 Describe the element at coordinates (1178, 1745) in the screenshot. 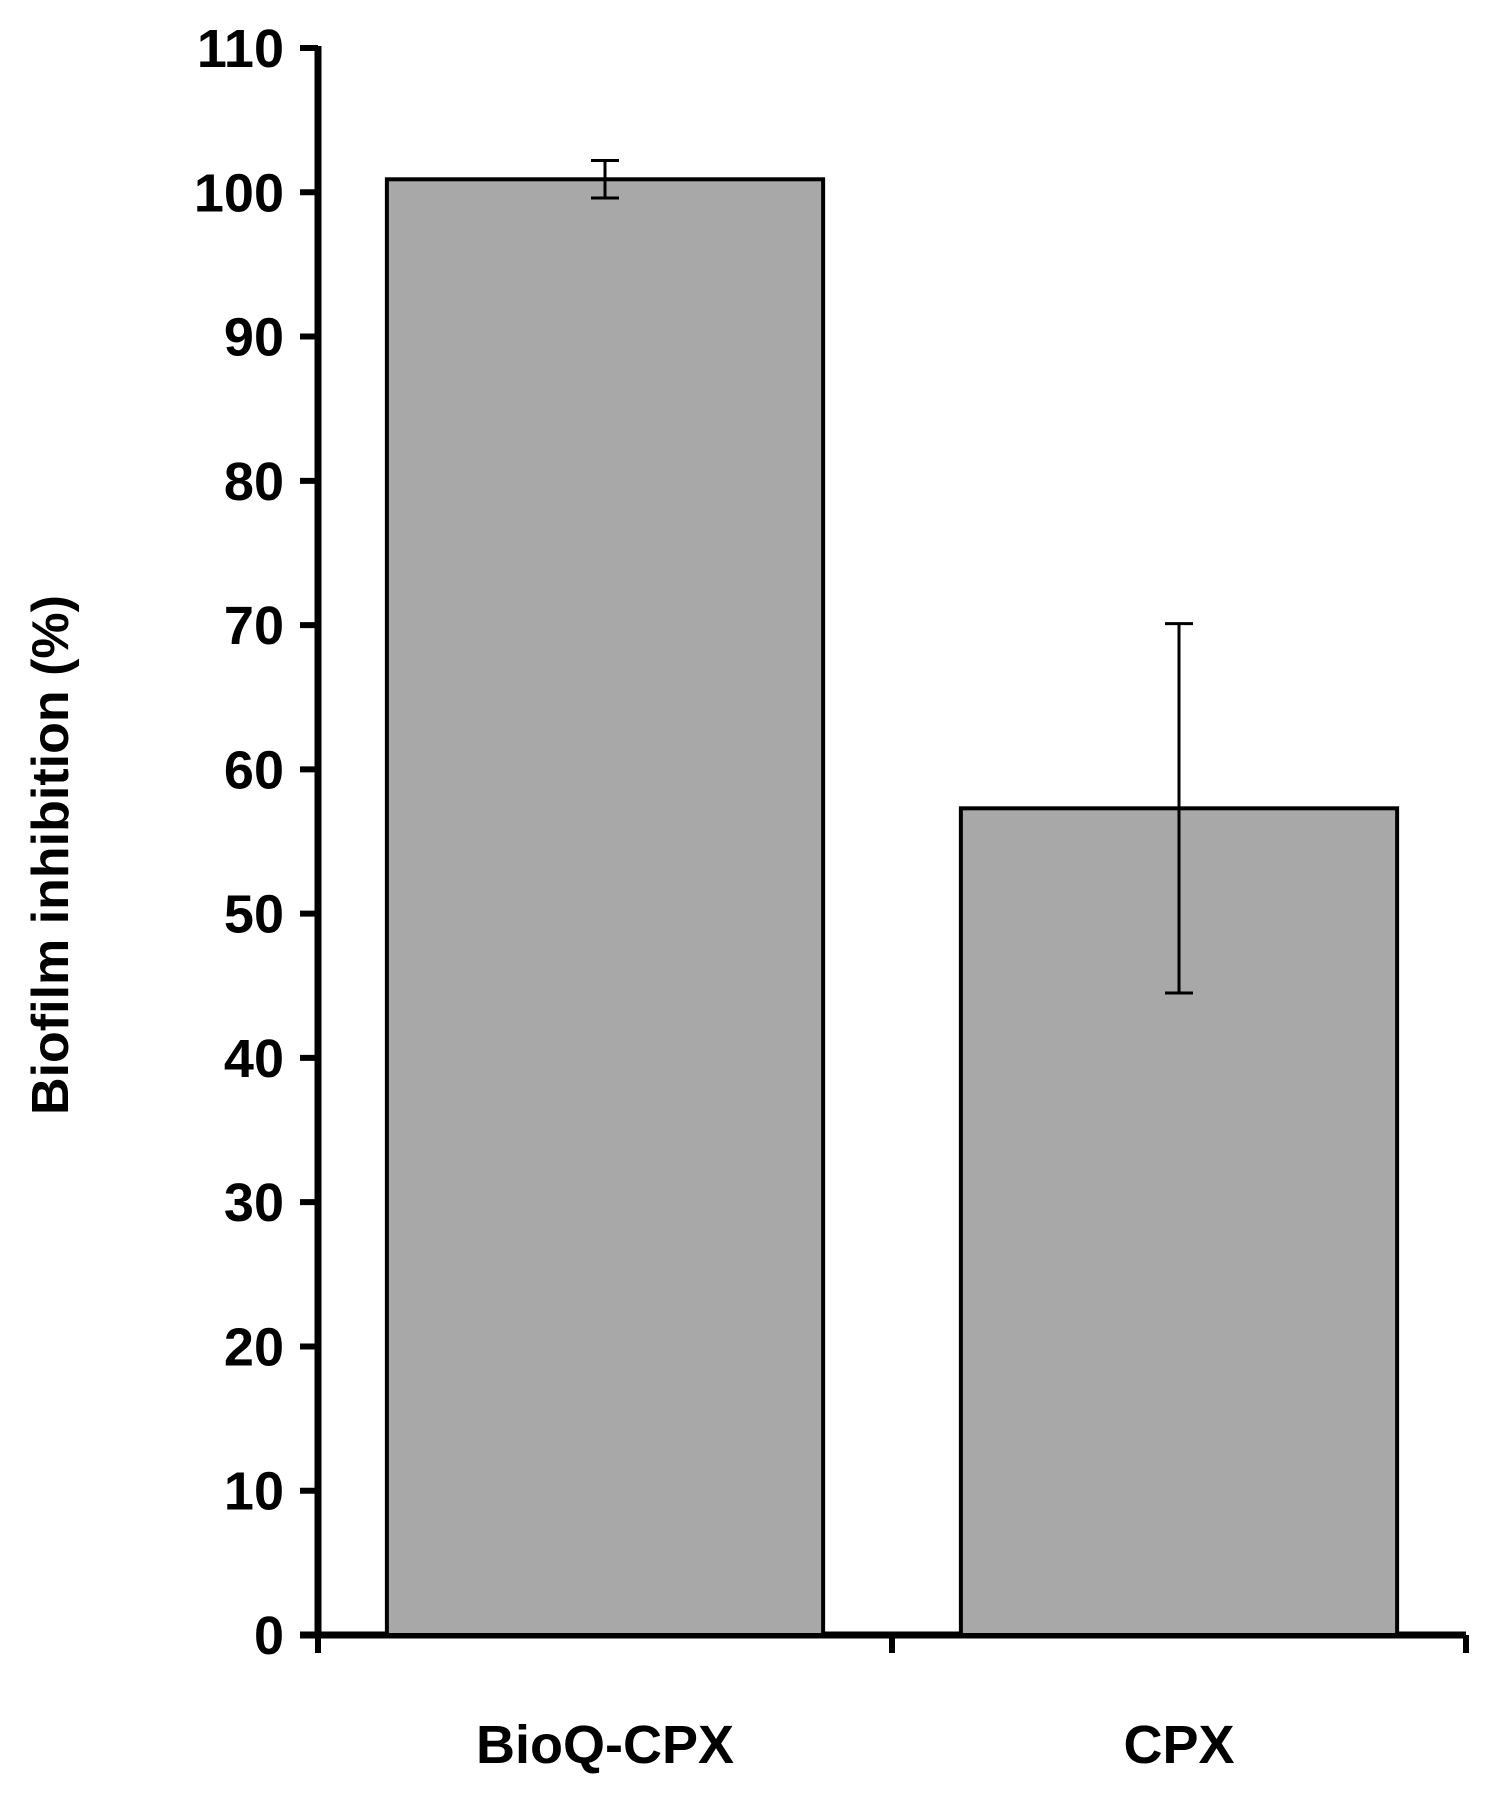

I see `x-category-label: CPX` at that location.